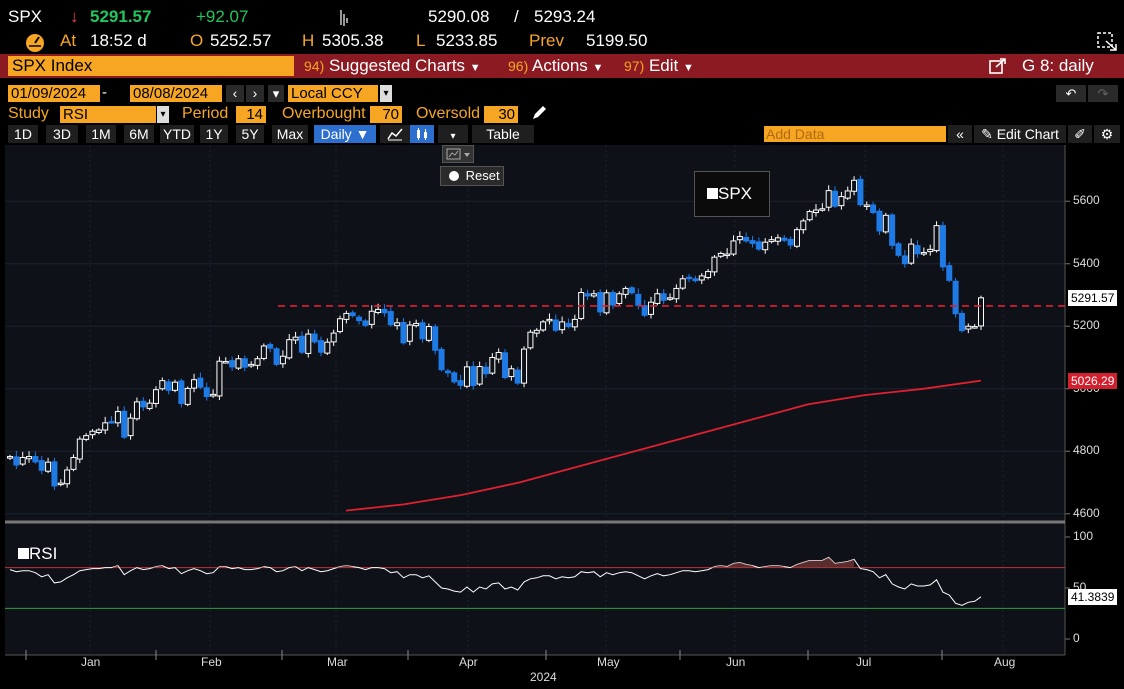  Describe the element at coordinates (104, 92) in the screenshot. I see `date-dash: -` at that location.